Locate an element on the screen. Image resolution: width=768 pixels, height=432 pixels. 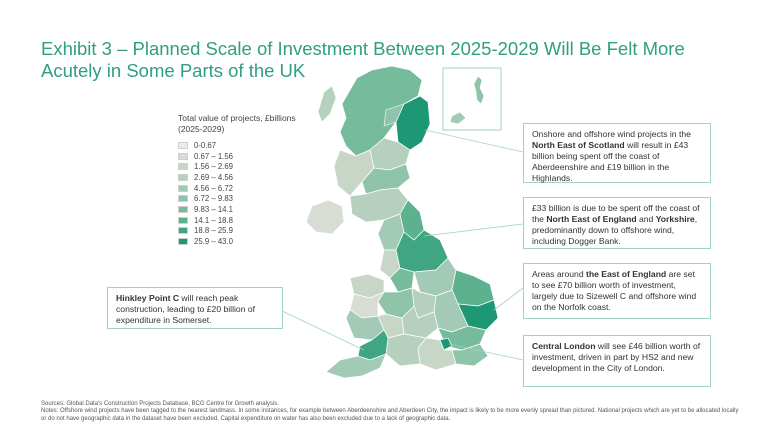
legend-label: 0.67 – 1.56 is located at coordinates (214, 156).